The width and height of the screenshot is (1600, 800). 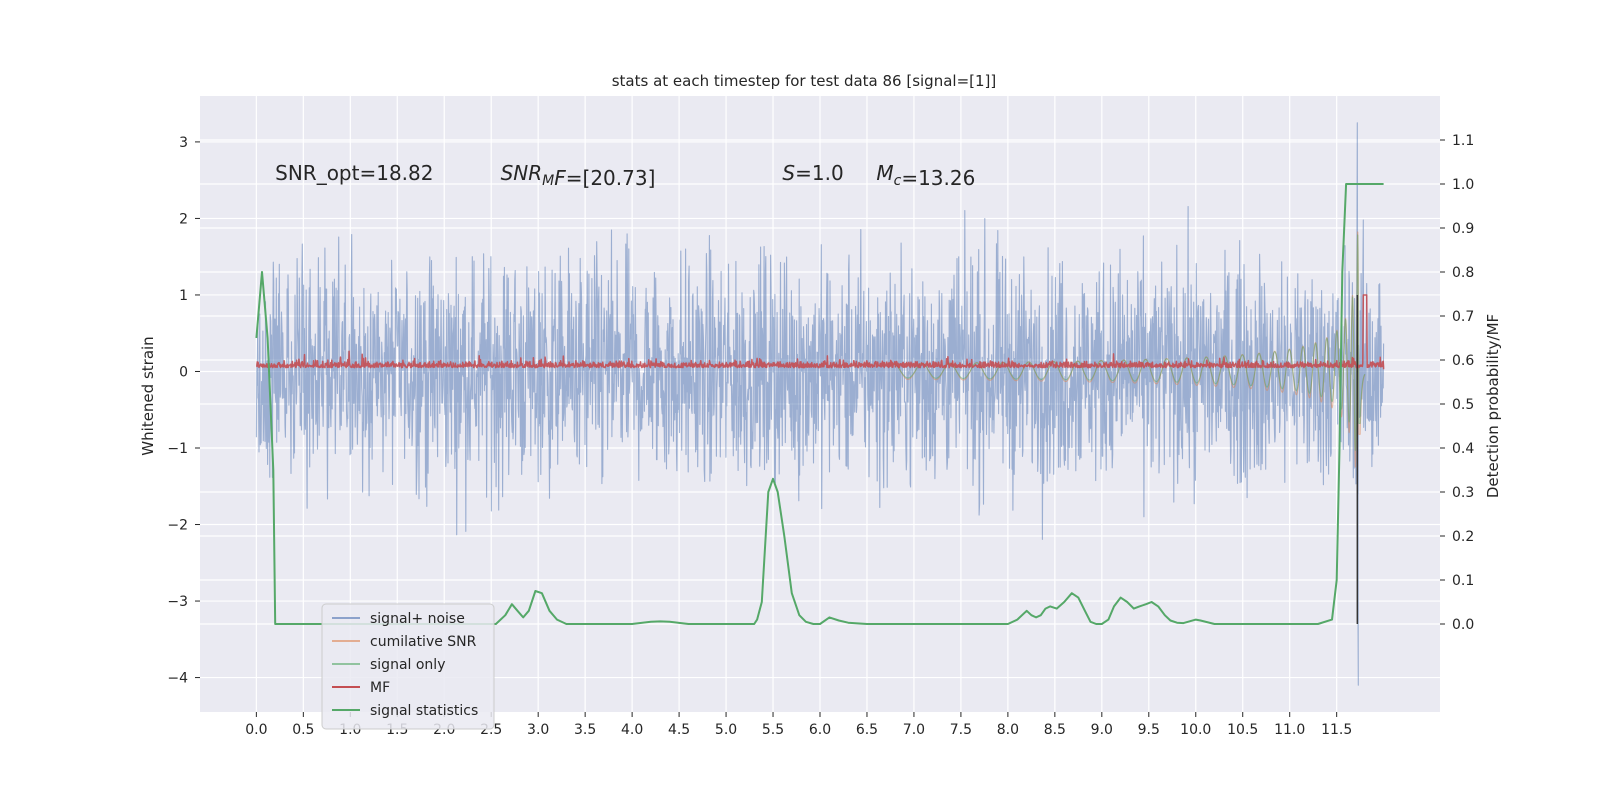 I want to click on x-tick-label: 9.0, so click(x=1102, y=730).